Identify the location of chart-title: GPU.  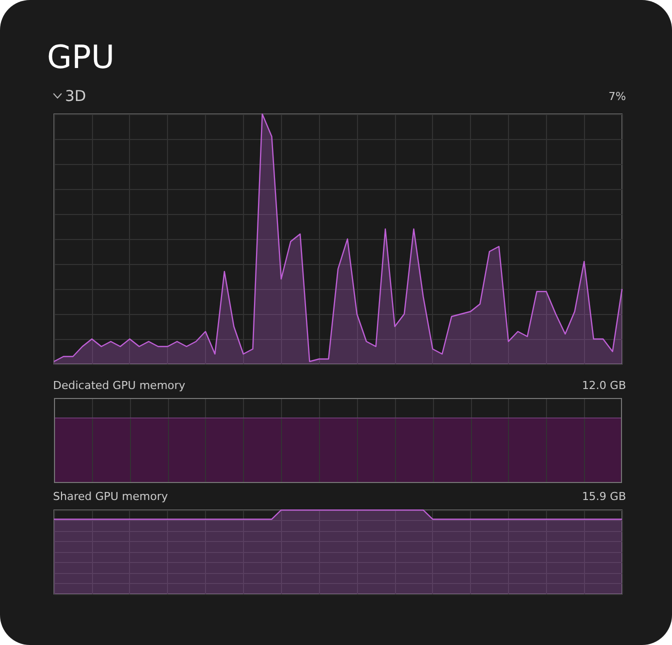
(81, 57).